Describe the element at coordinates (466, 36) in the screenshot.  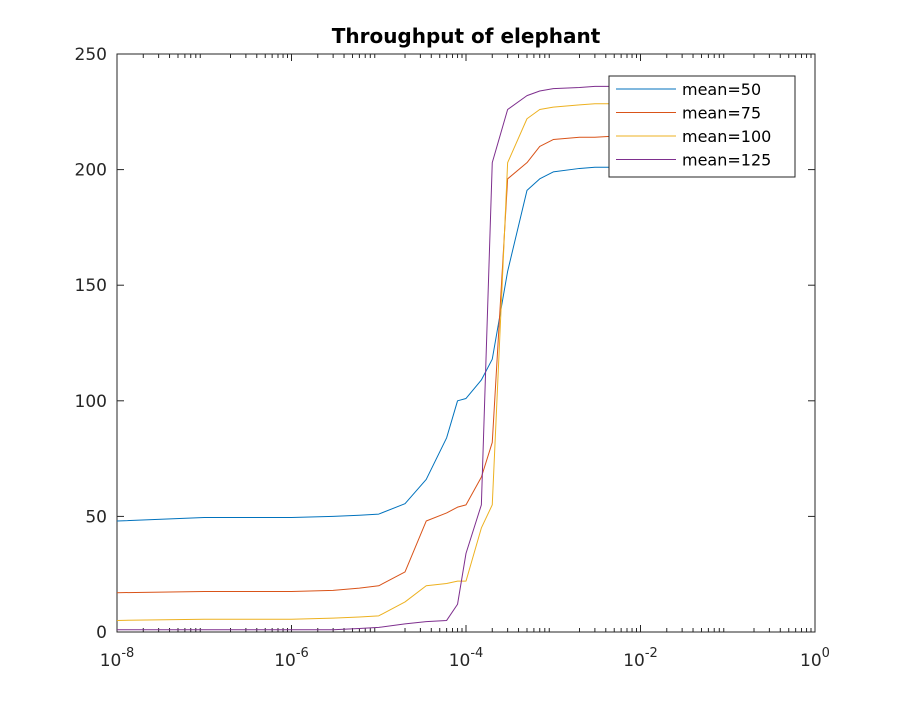
I see `chart-title: Throughput of elephant` at that location.